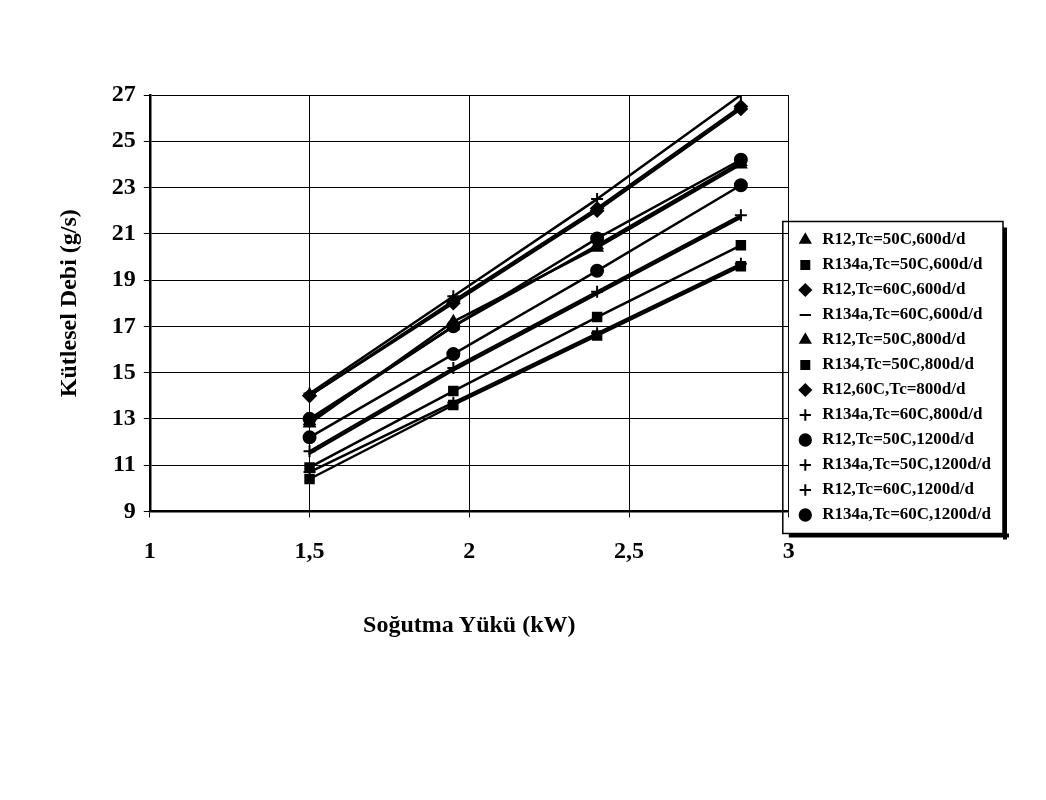  Describe the element at coordinates (123, 232) in the screenshot. I see `y-tick-label: 21` at that location.